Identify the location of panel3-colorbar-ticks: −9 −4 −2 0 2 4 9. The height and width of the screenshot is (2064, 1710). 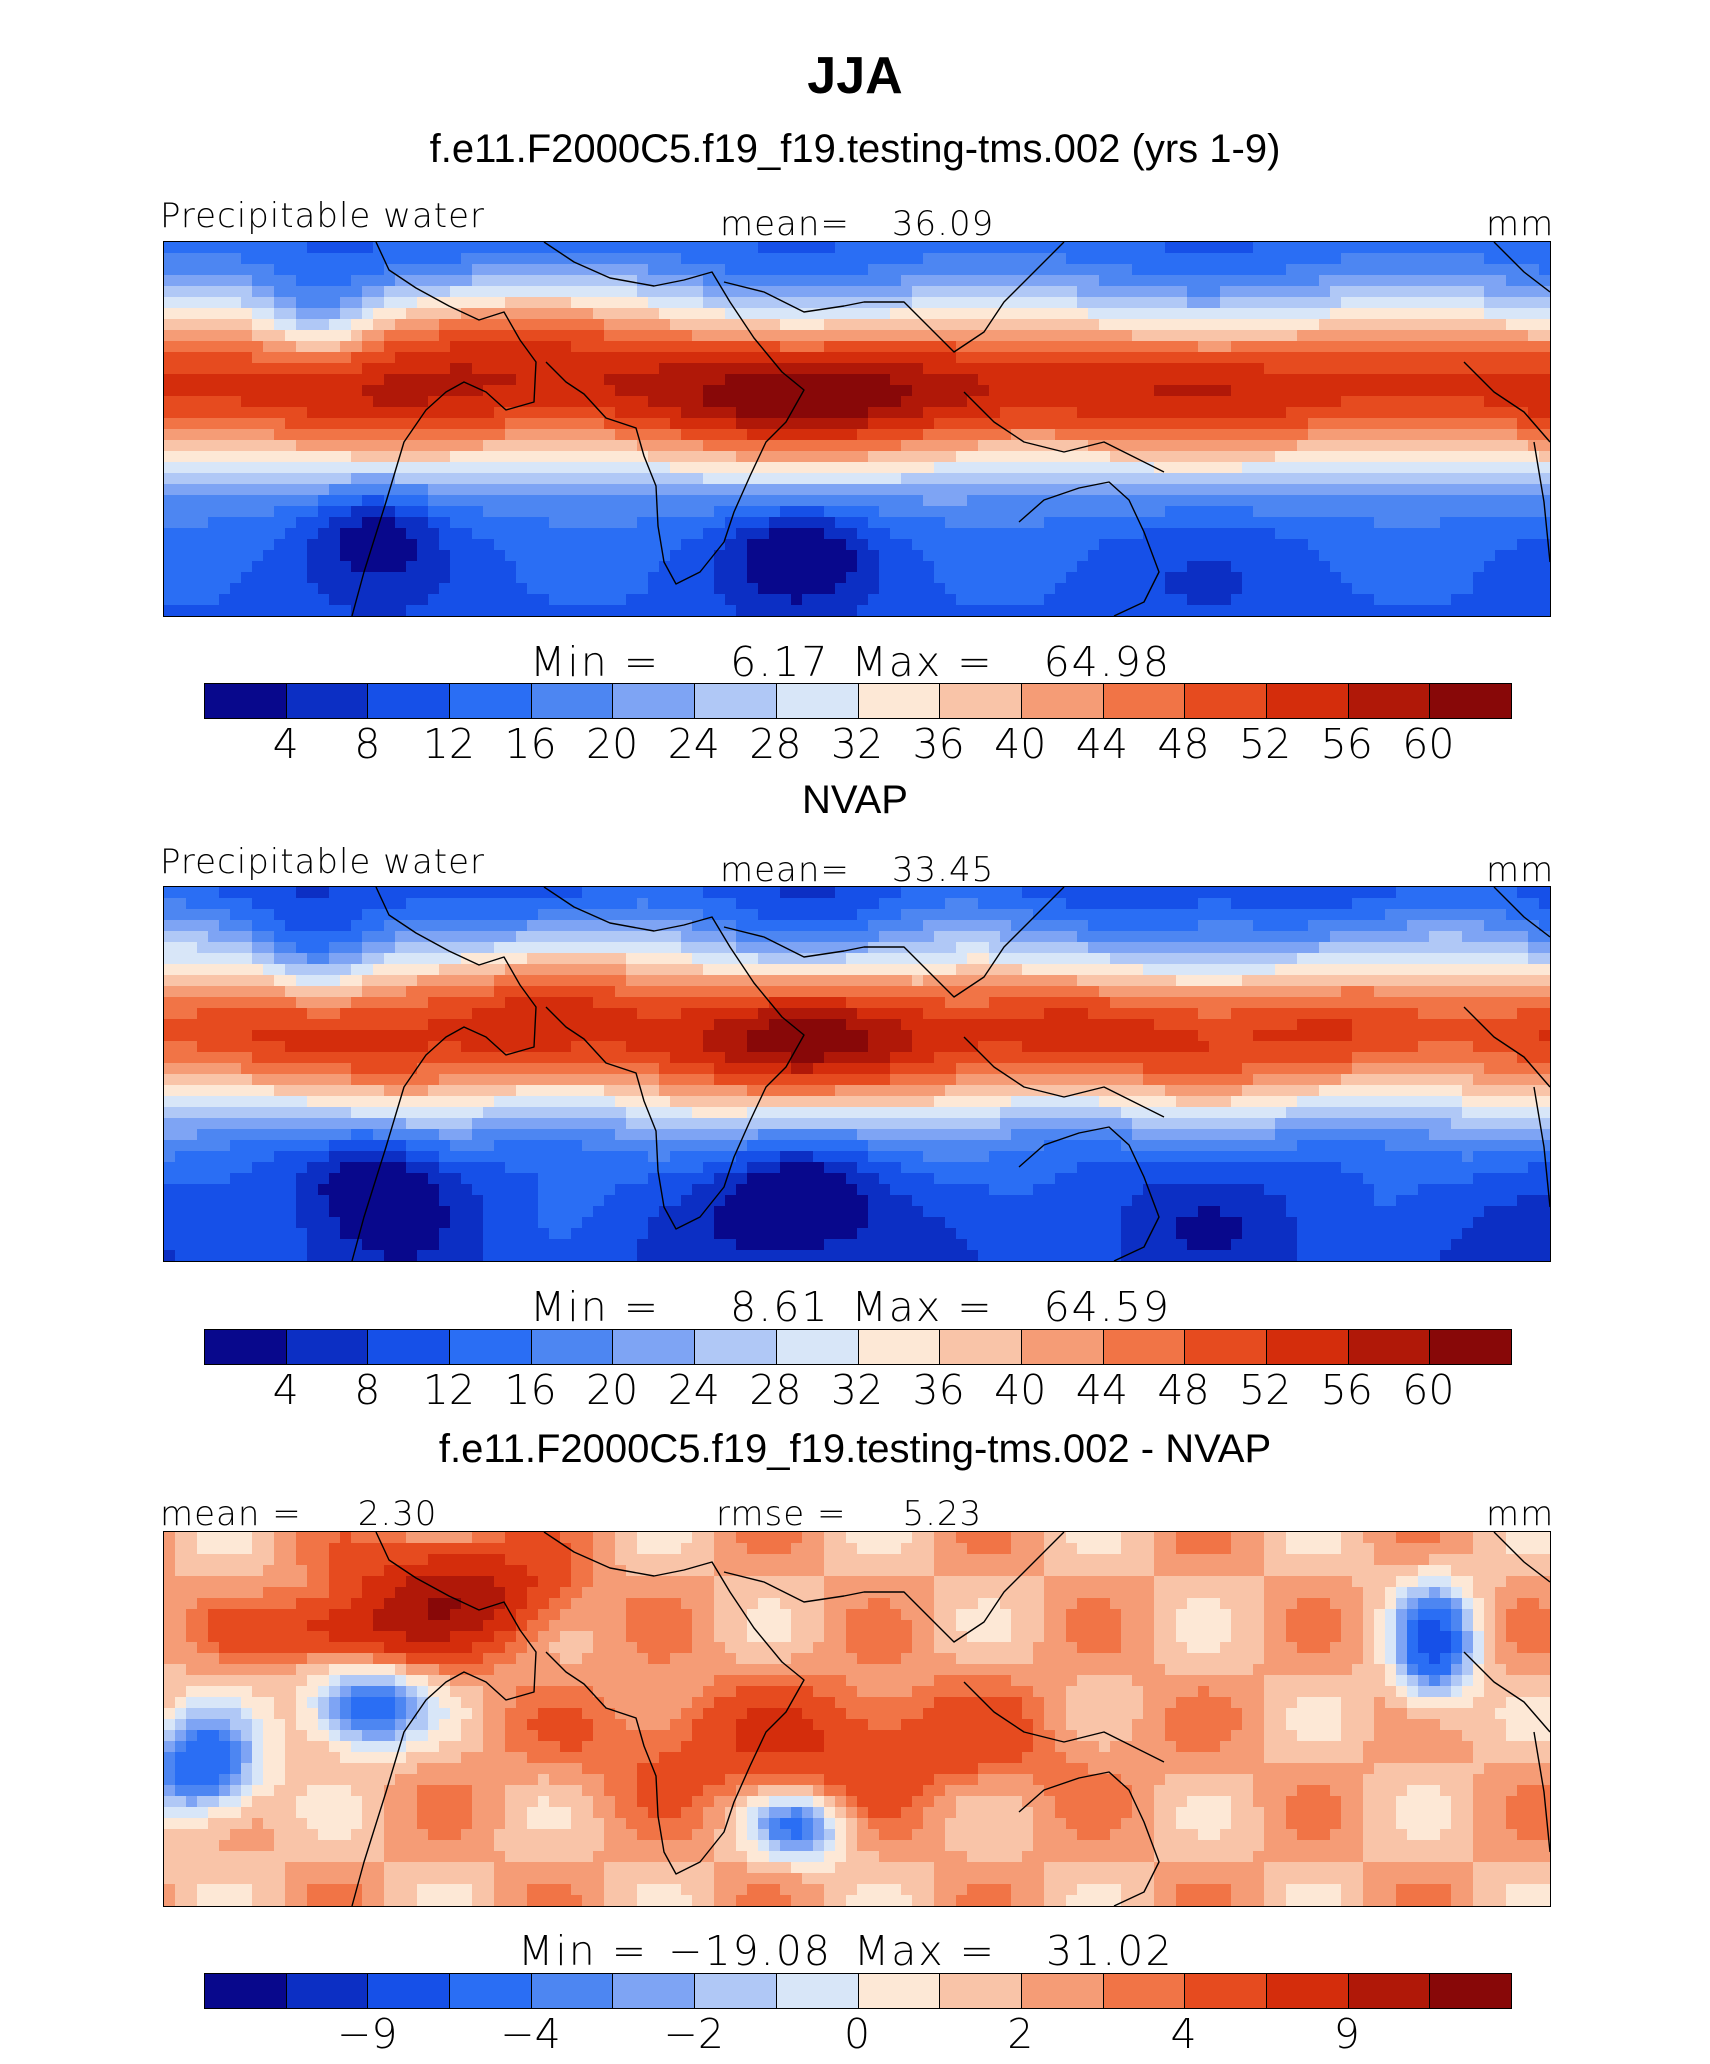
(857, 2035).